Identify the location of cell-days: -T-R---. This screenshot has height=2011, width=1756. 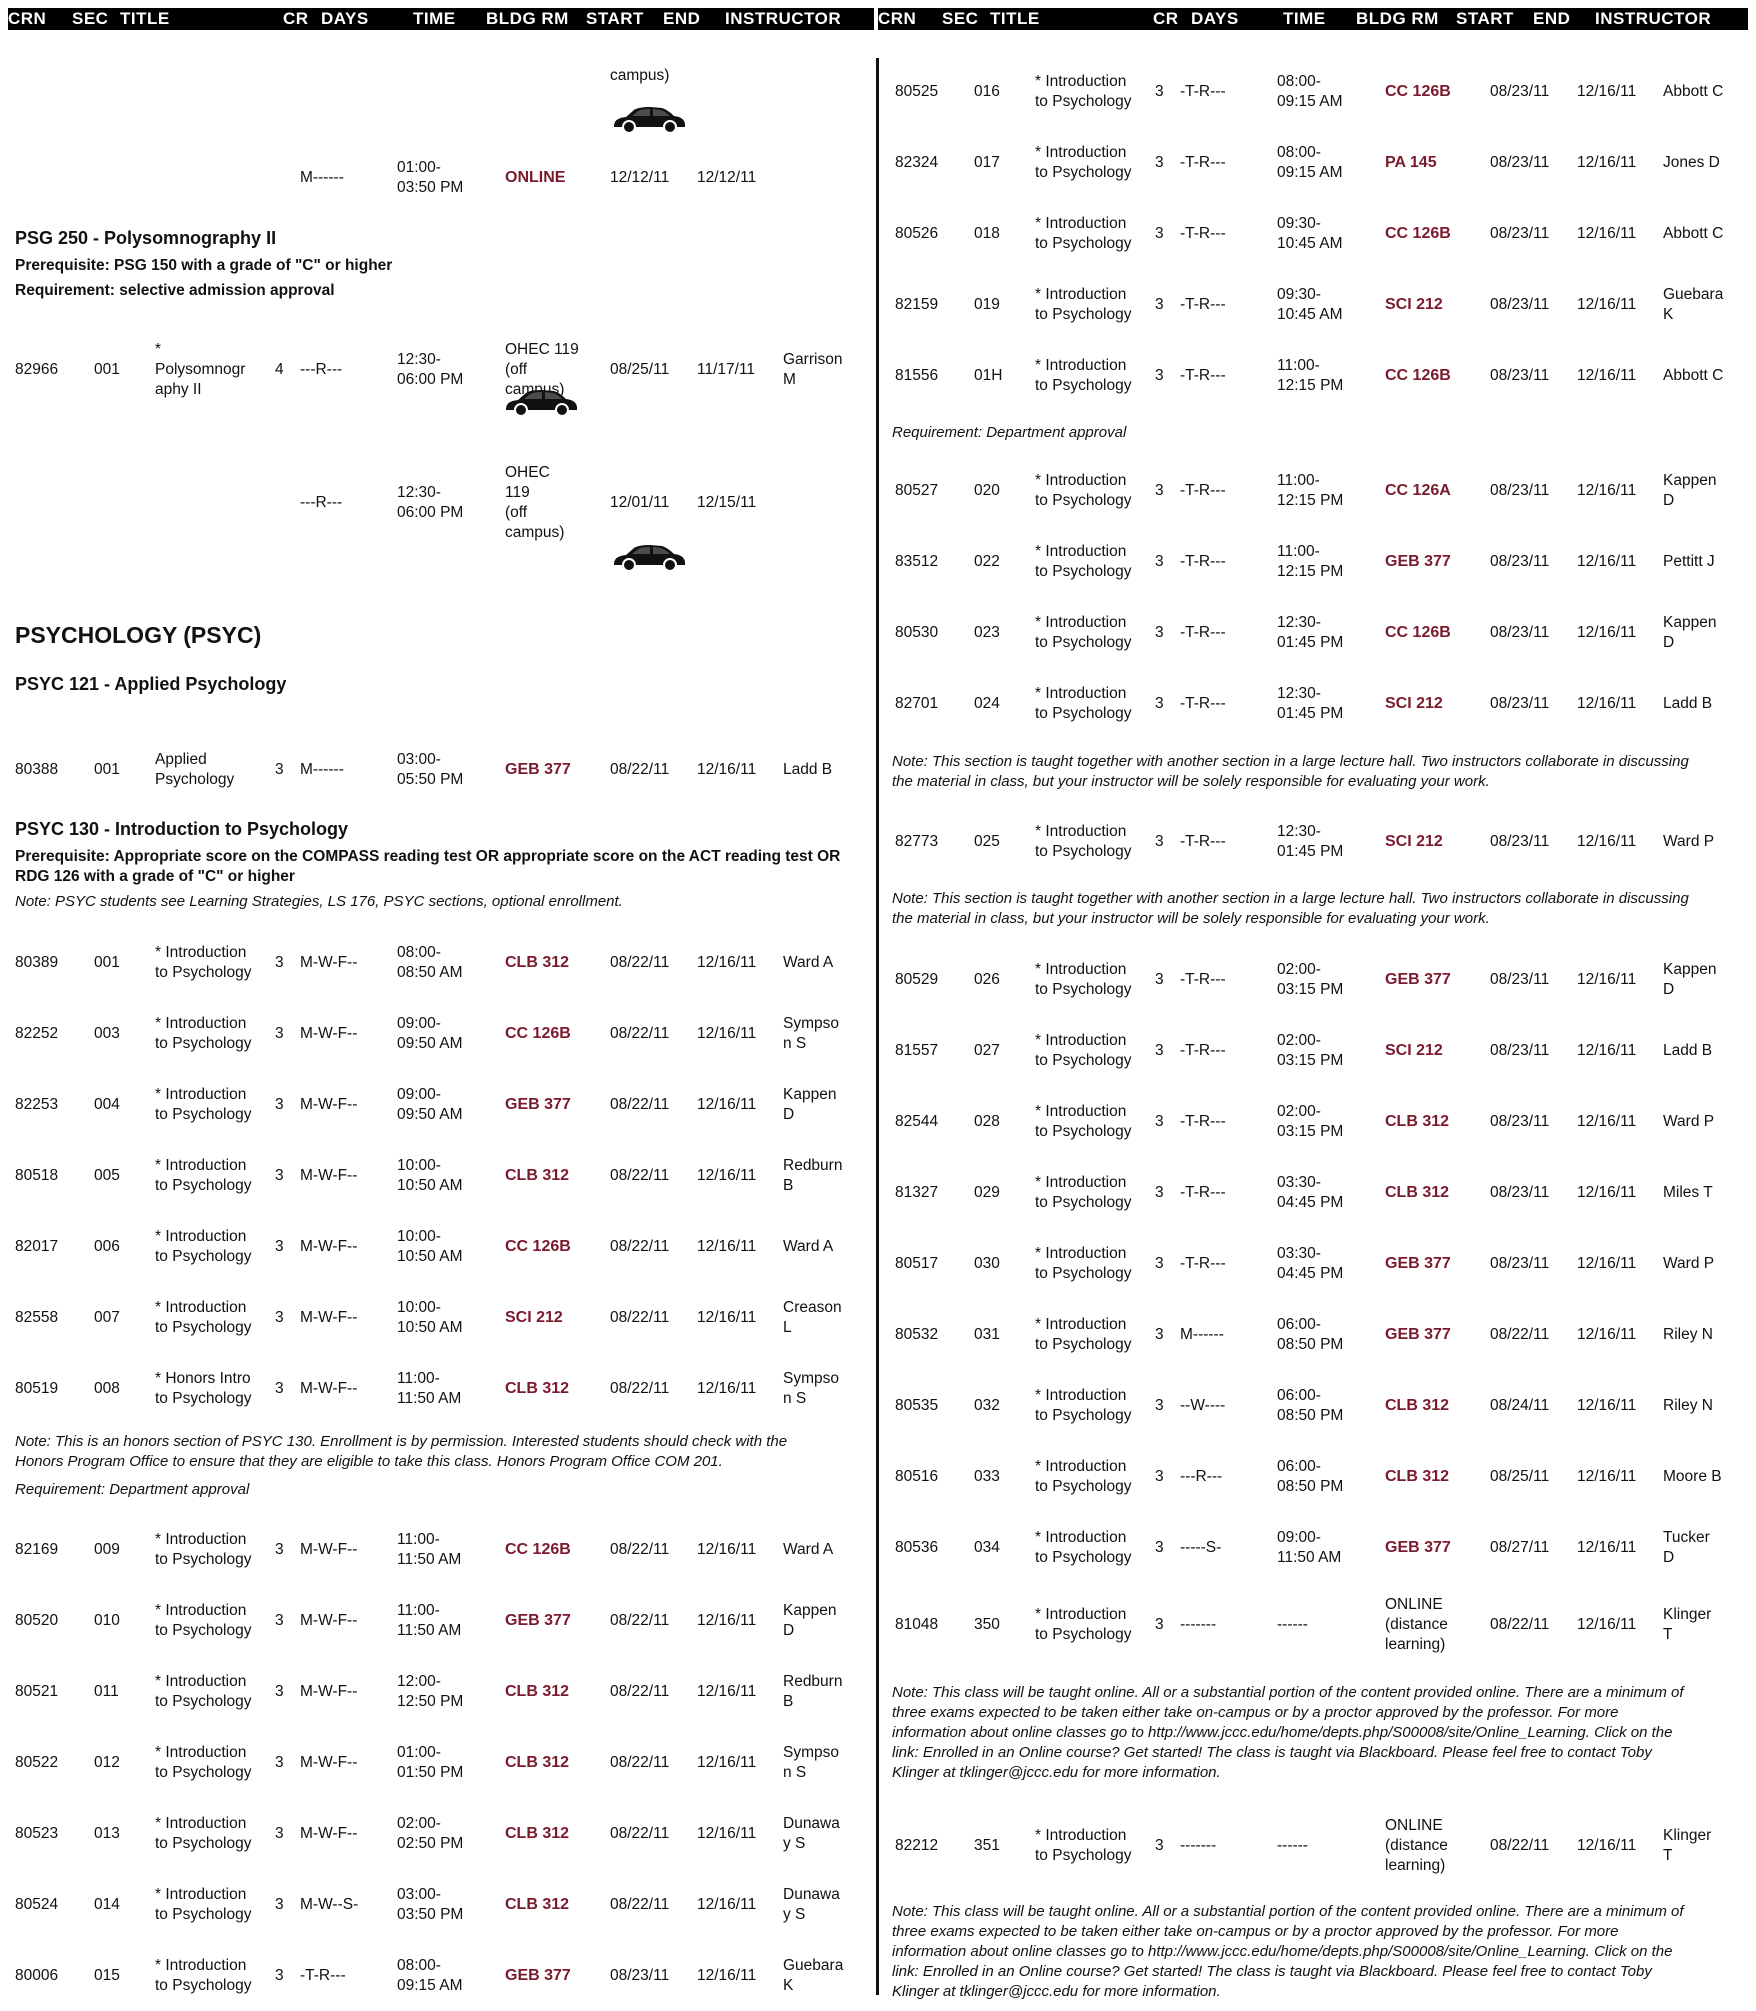
(1203, 162).